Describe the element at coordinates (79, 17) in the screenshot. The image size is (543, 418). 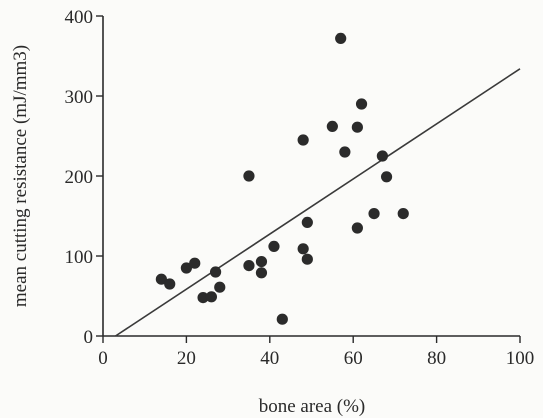
I see `y-tick-label: 400` at that location.